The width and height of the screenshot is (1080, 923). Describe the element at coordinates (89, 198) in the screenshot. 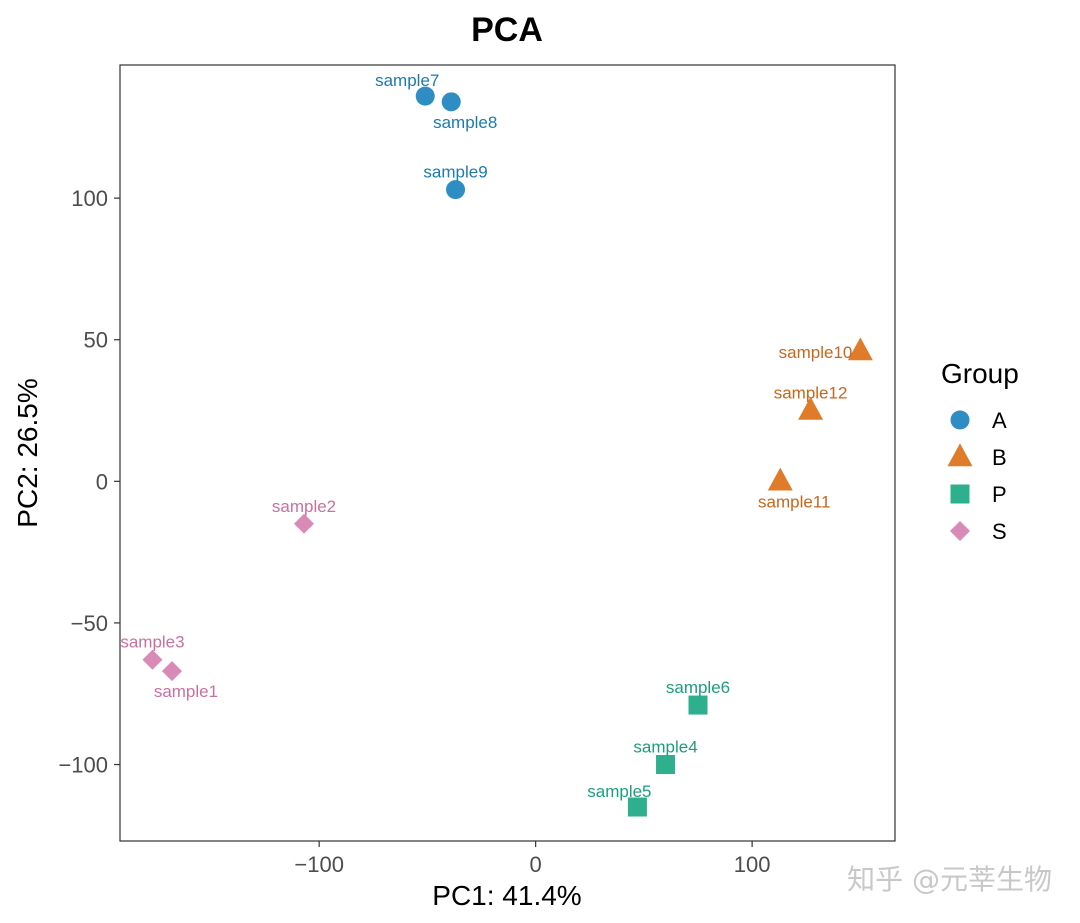

I see `y-tick-label: 100` at that location.